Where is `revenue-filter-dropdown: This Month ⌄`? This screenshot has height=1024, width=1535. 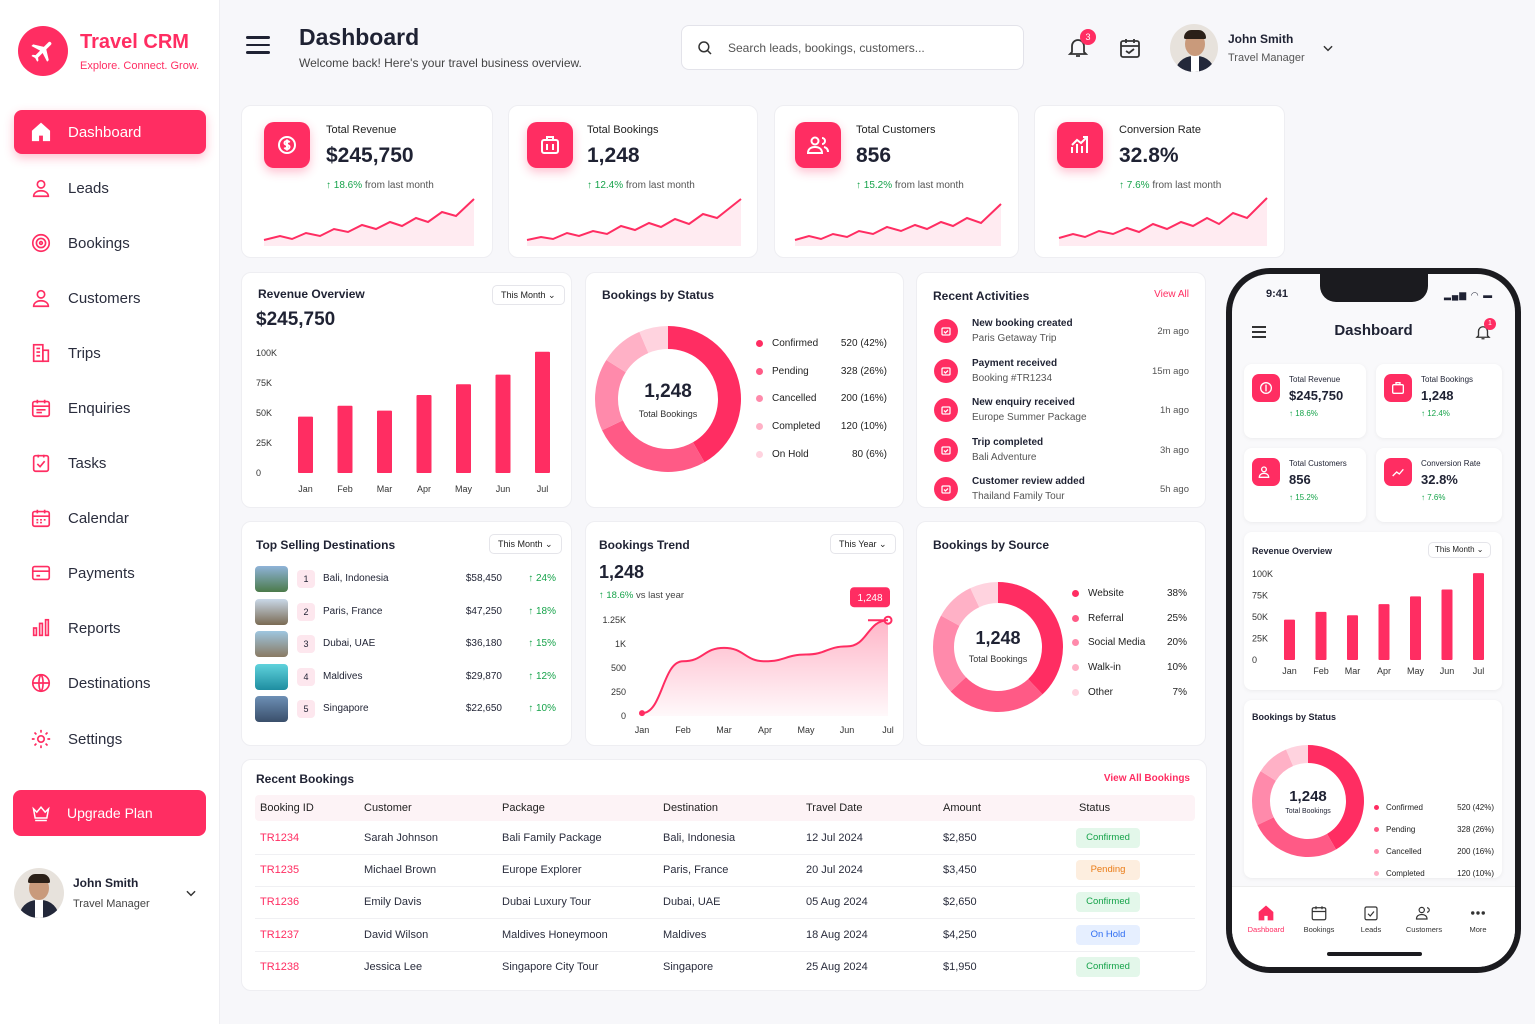 revenue-filter-dropdown: This Month ⌄ is located at coordinates (528, 295).